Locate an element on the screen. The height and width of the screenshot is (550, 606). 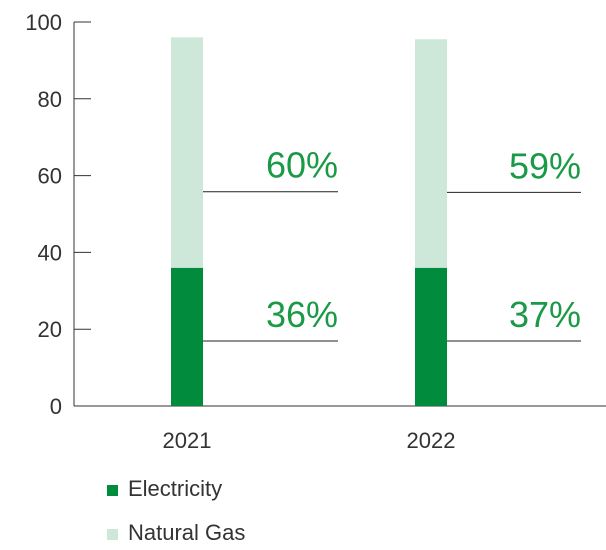
legend: Electricity Natural Gas is located at coordinates (176, 510).